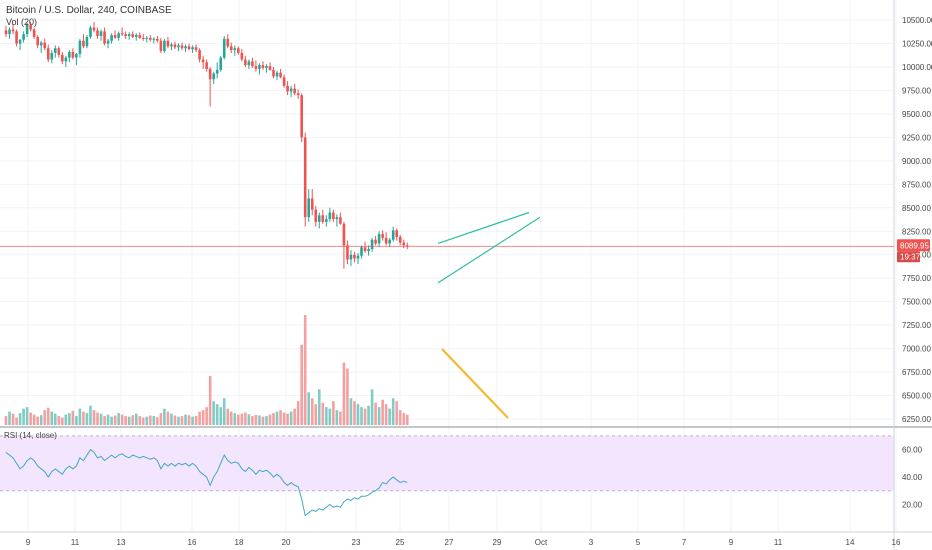 This screenshot has height=550, width=932. What do you see at coordinates (489, 315) in the screenshot?
I see `drawing-tools` at bounding box center [489, 315].